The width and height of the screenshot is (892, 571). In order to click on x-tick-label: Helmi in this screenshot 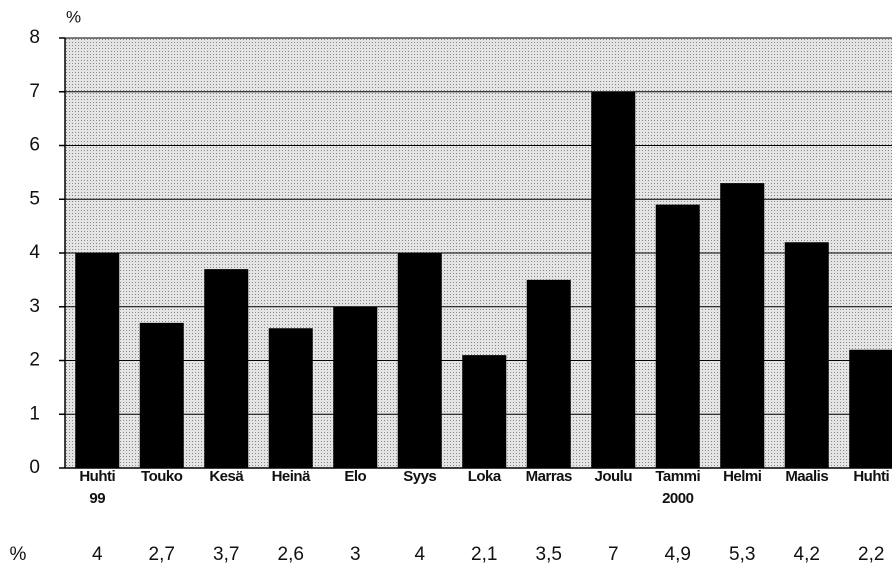, I will do `click(742, 476)`.